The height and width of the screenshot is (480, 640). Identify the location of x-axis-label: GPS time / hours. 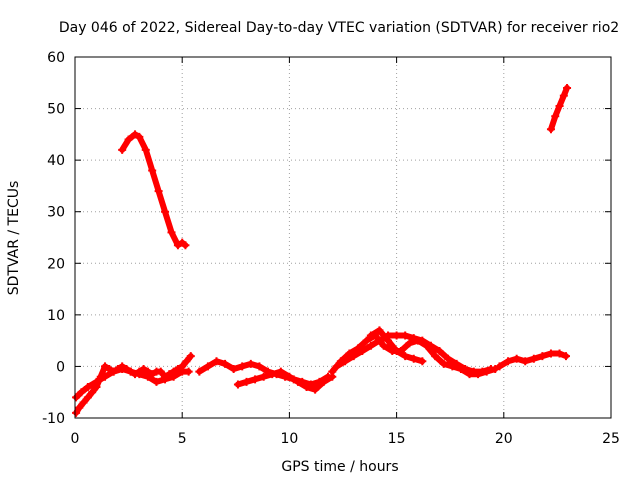
(339, 467).